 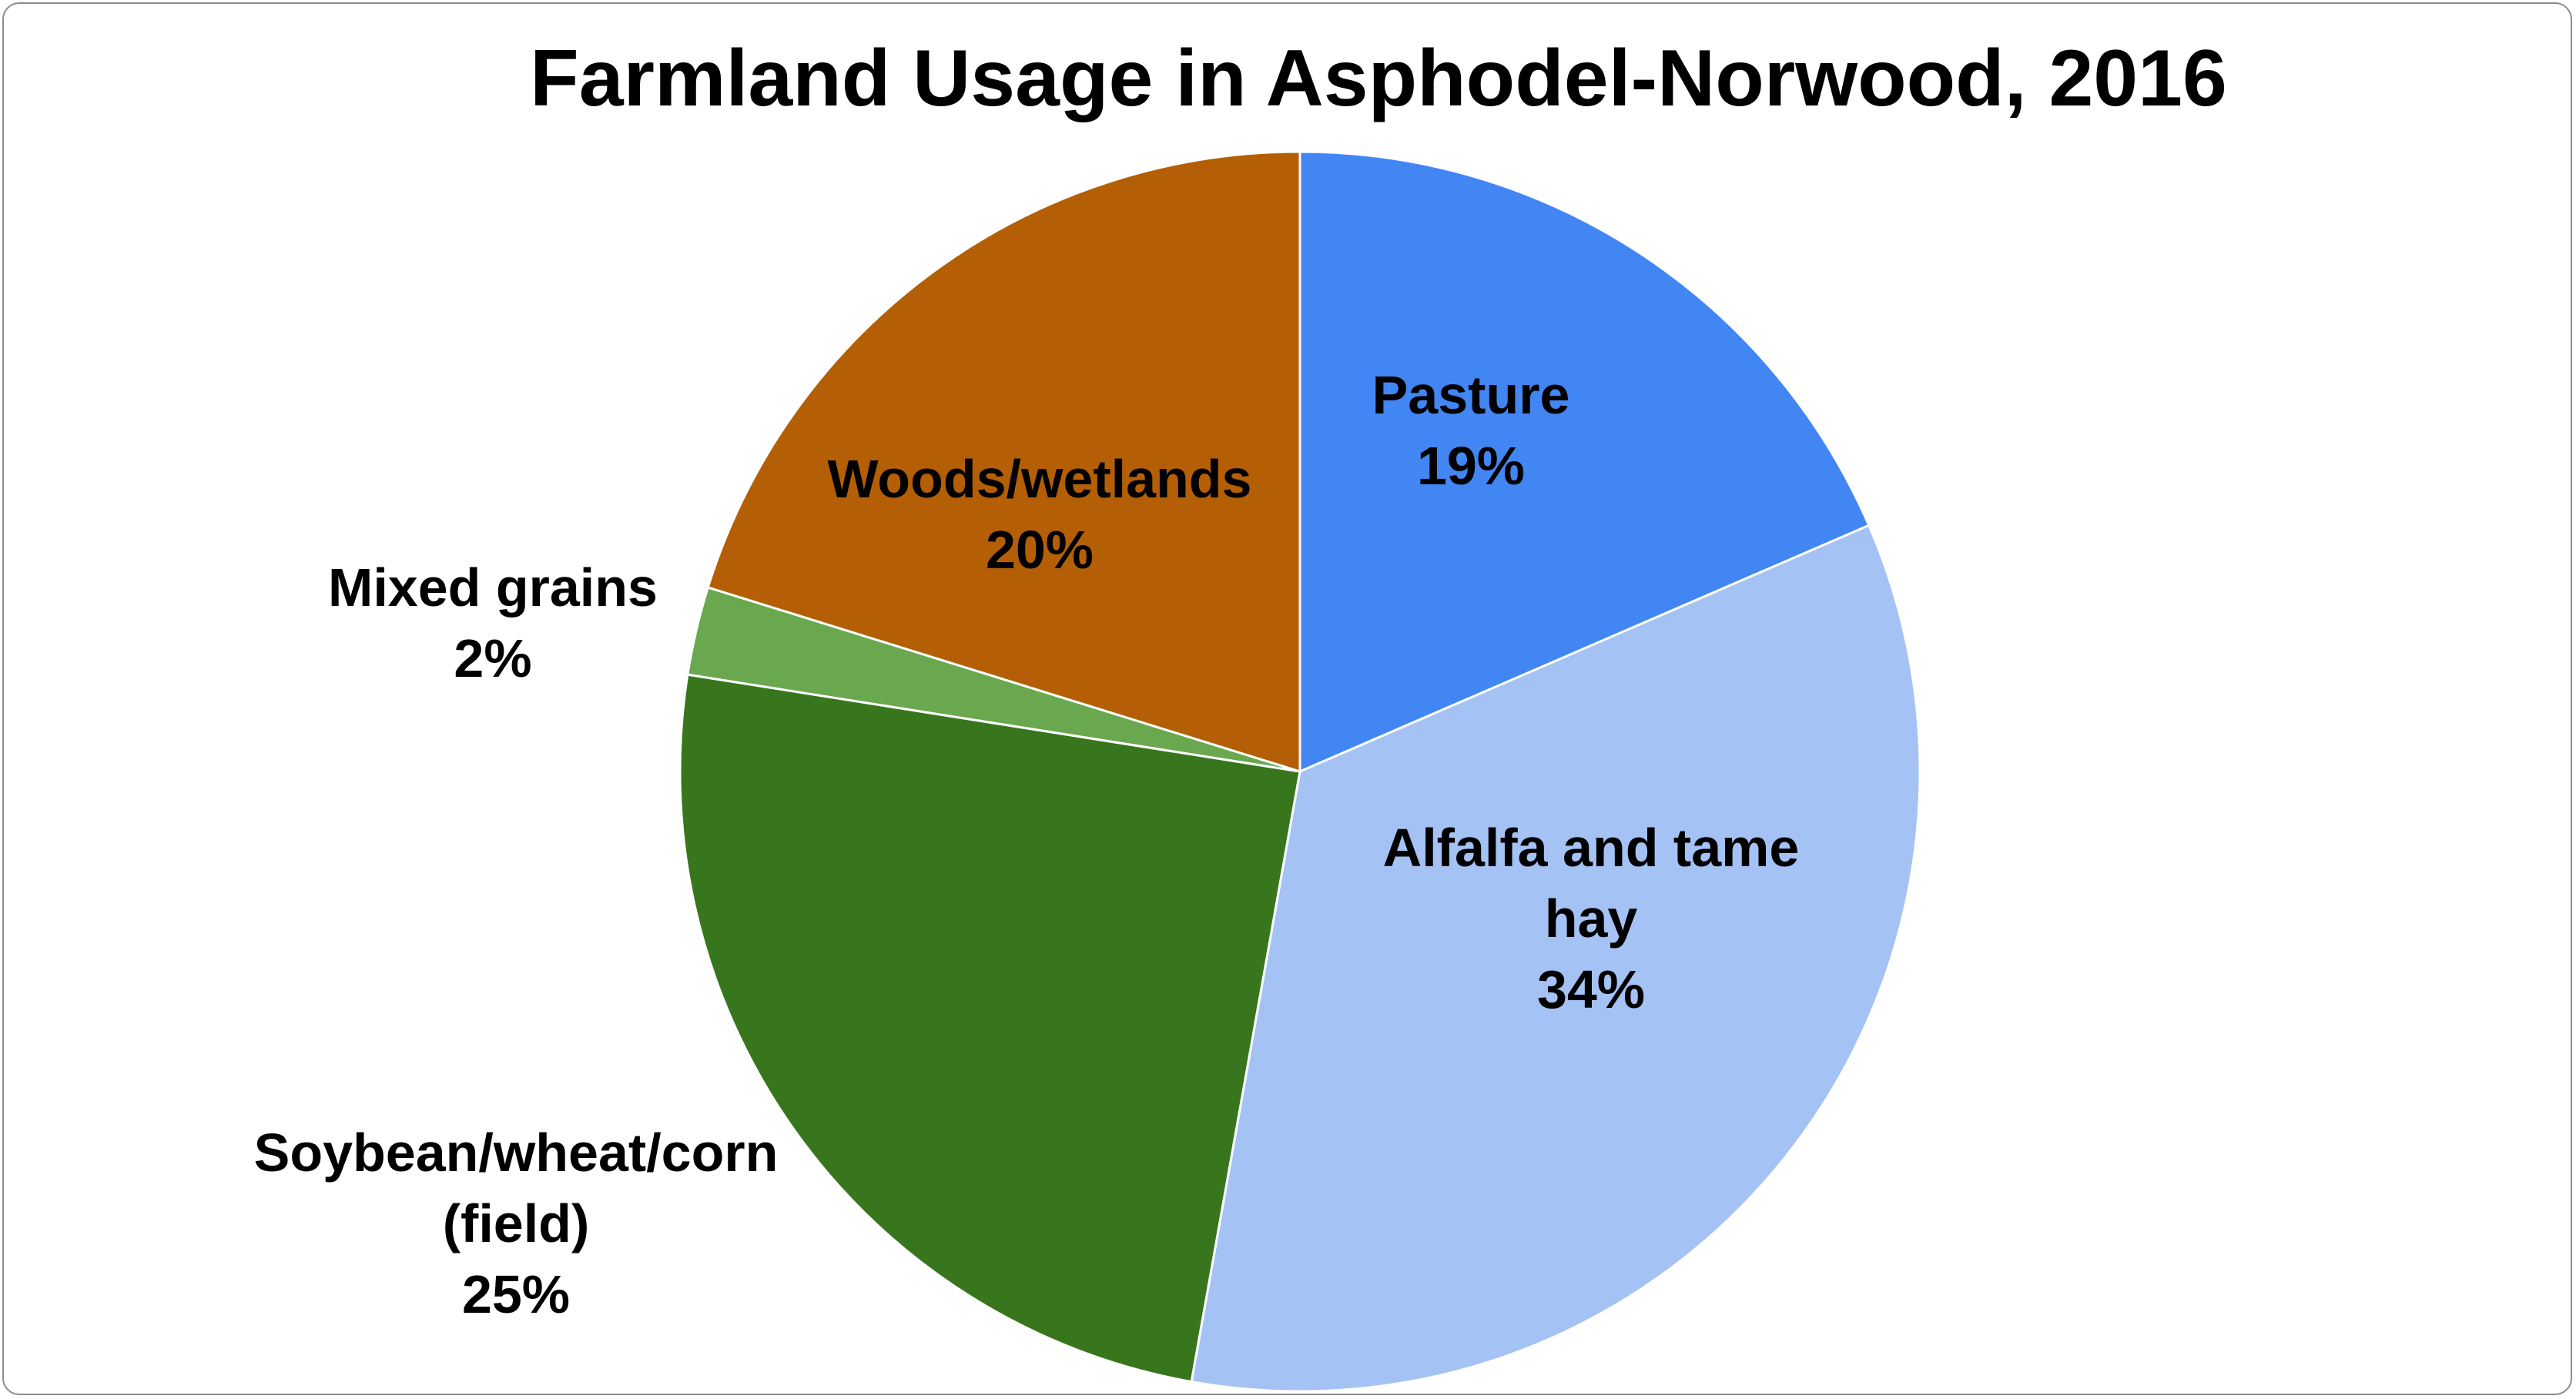 What do you see at coordinates (1040, 514) in the screenshot?
I see `slice-label-woods-wetlands: Woods/wetlands 20%` at bounding box center [1040, 514].